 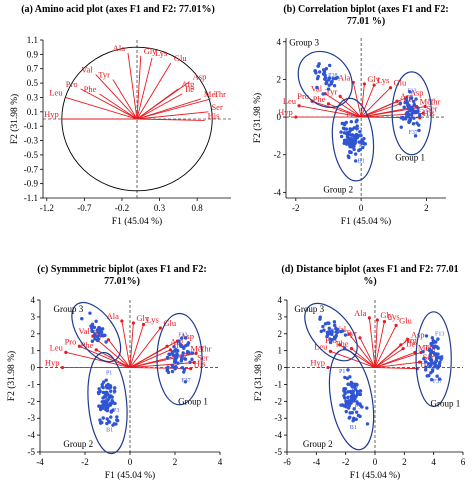 I want to click on d-x-tick-label: -6, so click(x=287, y=462).